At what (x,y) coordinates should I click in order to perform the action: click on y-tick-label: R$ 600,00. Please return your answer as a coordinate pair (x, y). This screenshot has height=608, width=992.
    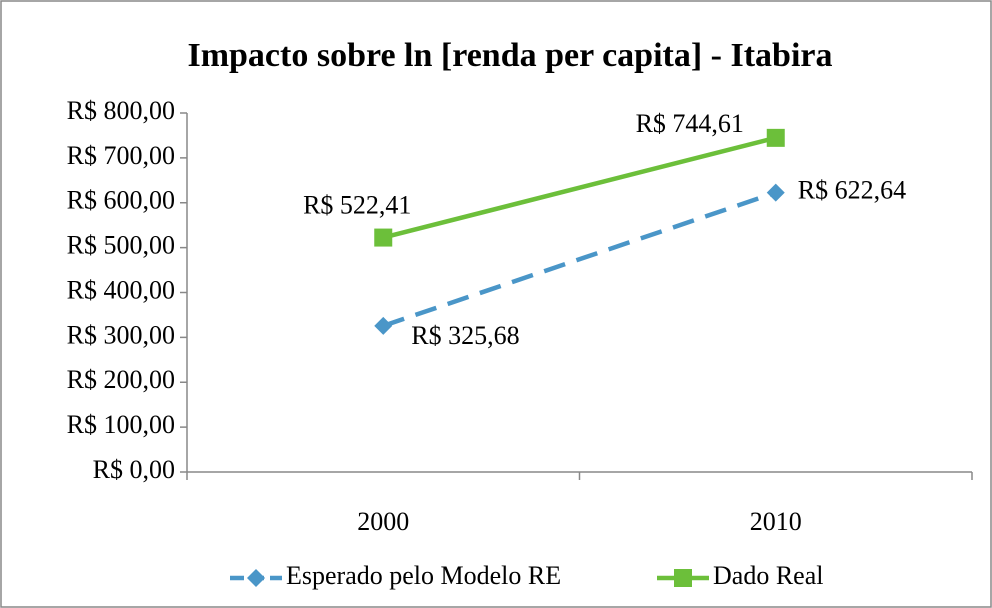
    Looking at the image, I should click on (121, 200).